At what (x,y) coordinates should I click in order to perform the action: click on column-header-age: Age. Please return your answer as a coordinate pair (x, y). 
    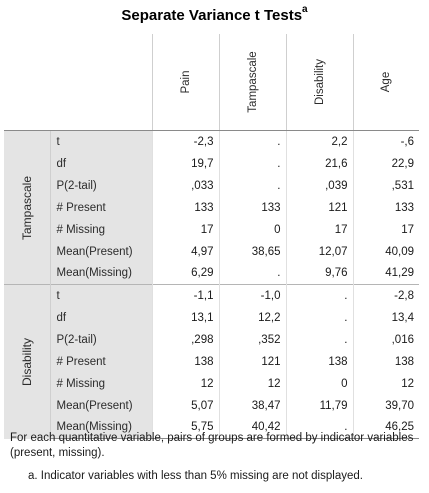
    Looking at the image, I should click on (385, 82).